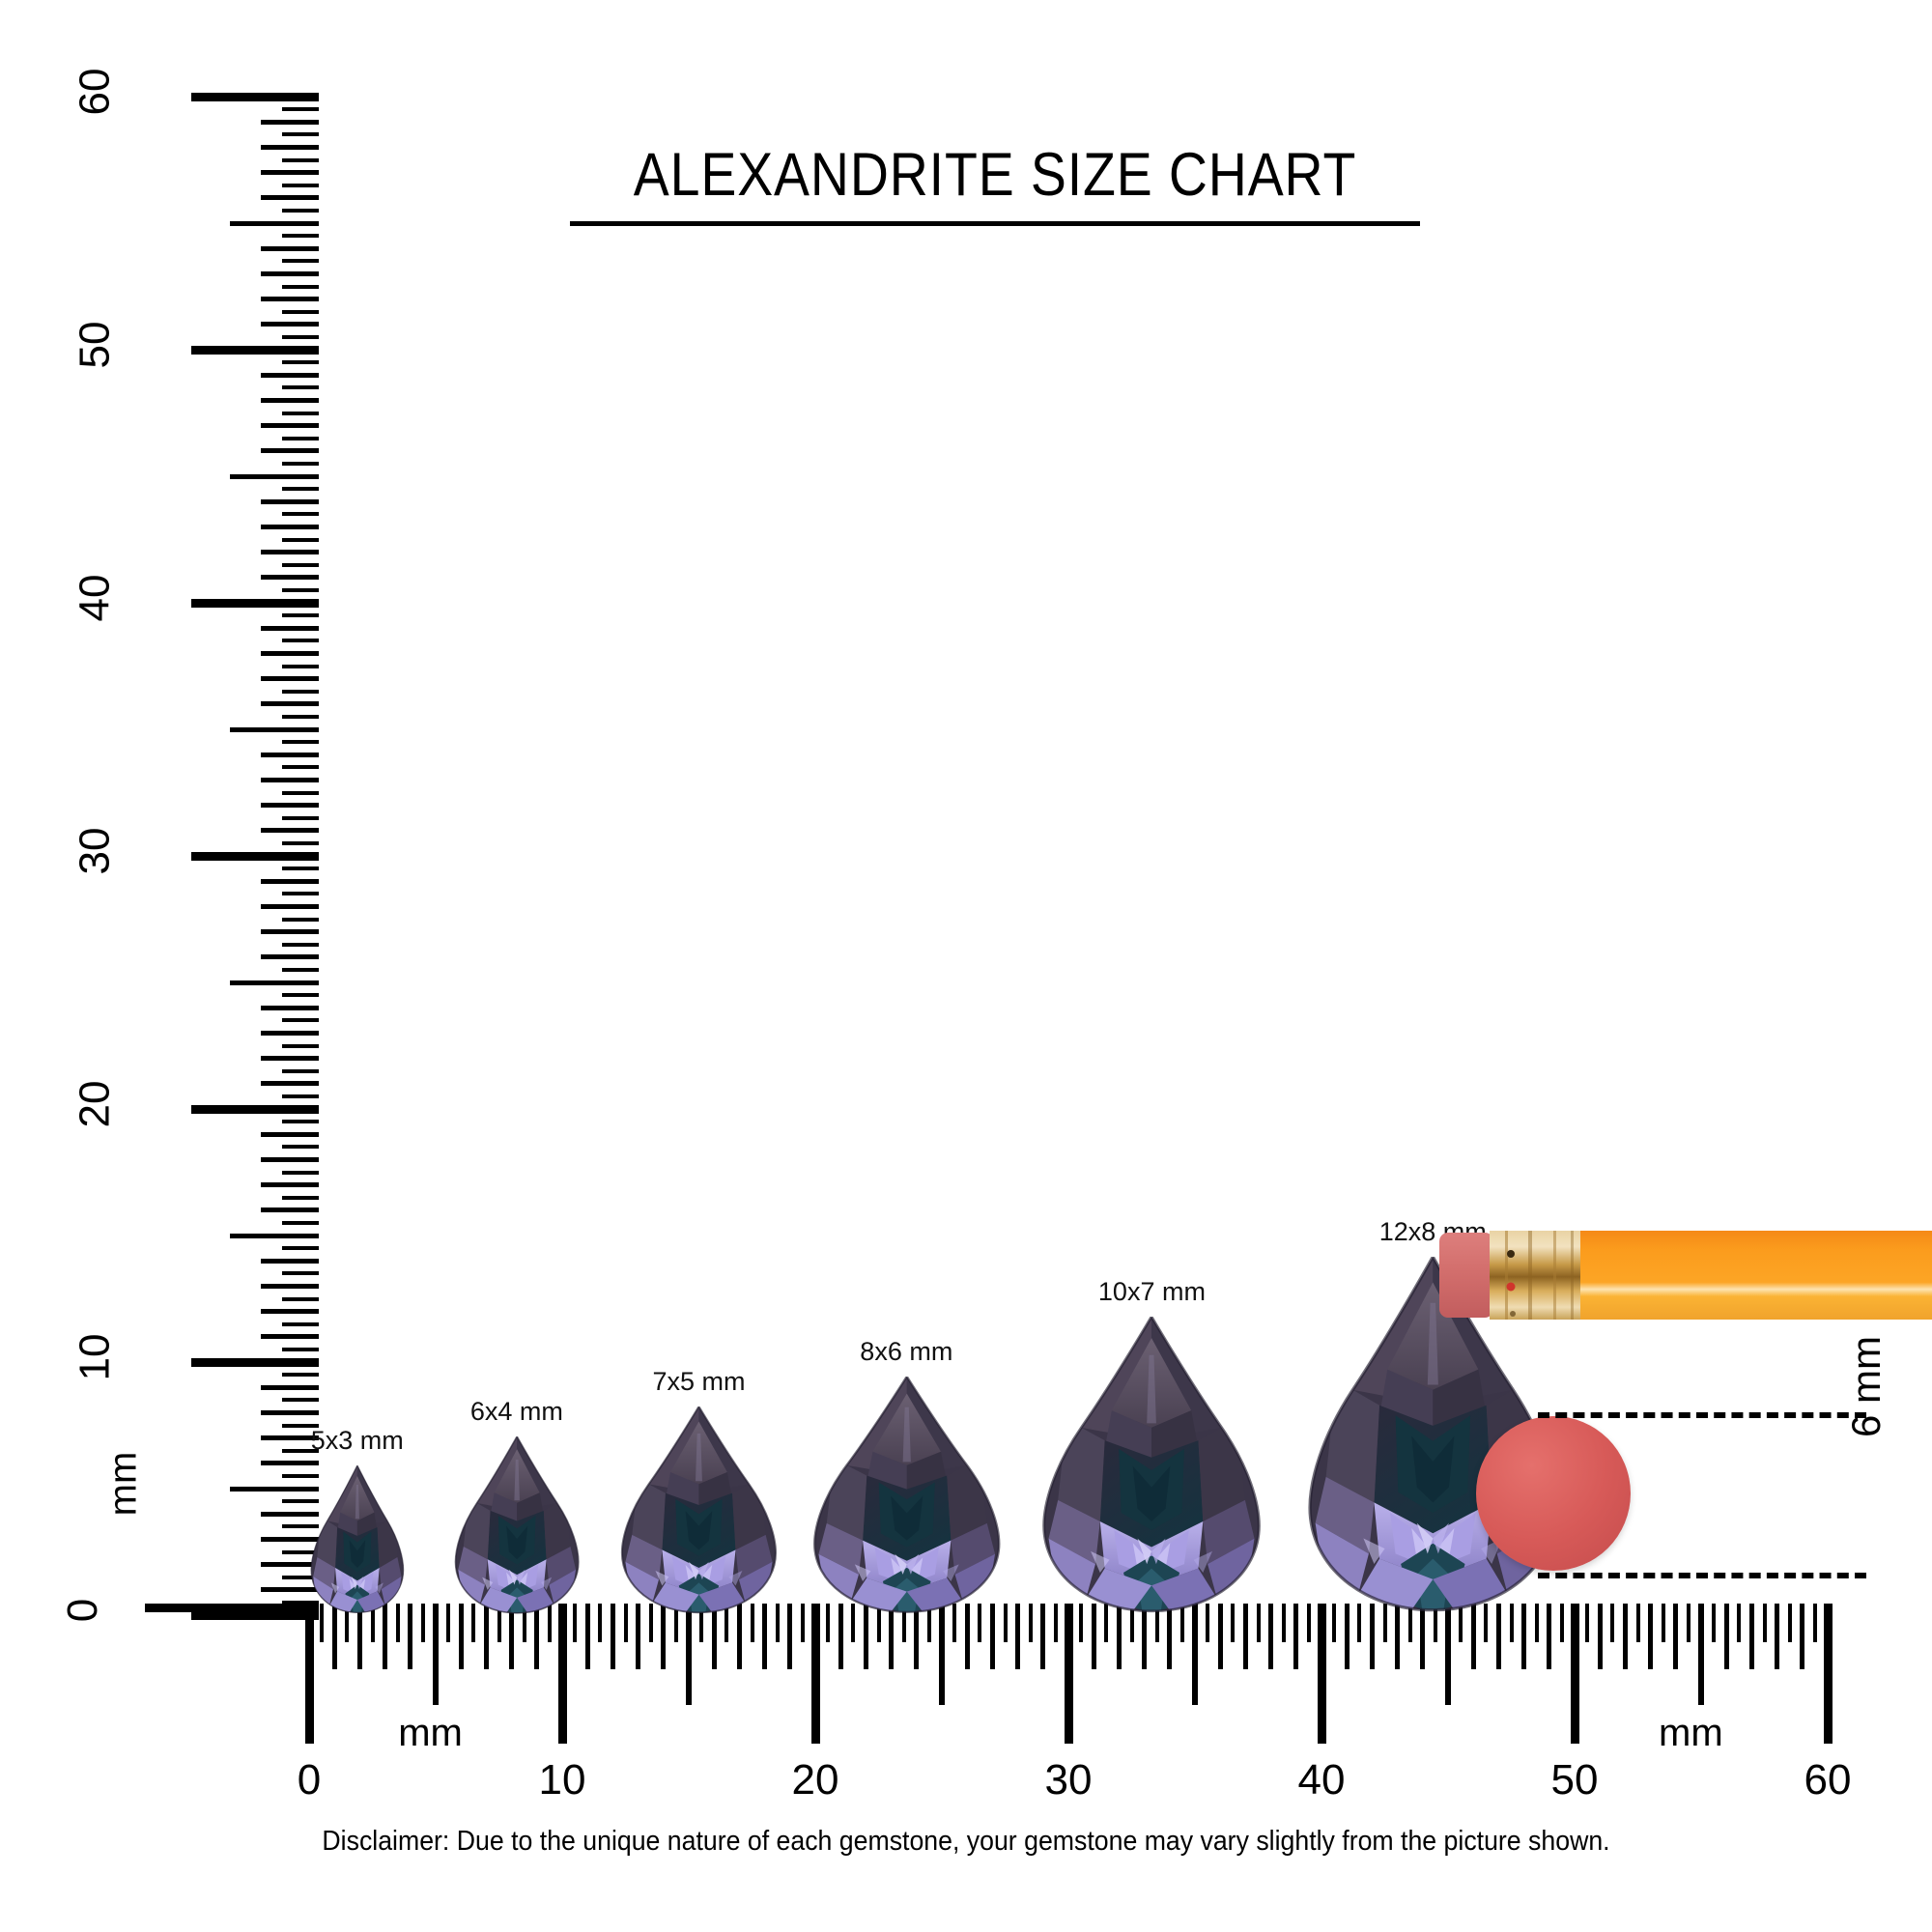 The width and height of the screenshot is (1932, 1932). What do you see at coordinates (1151, 1446) in the screenshot?
I see `gemstone-item: 10x7 mm` at bounding box center [1151, 1446].